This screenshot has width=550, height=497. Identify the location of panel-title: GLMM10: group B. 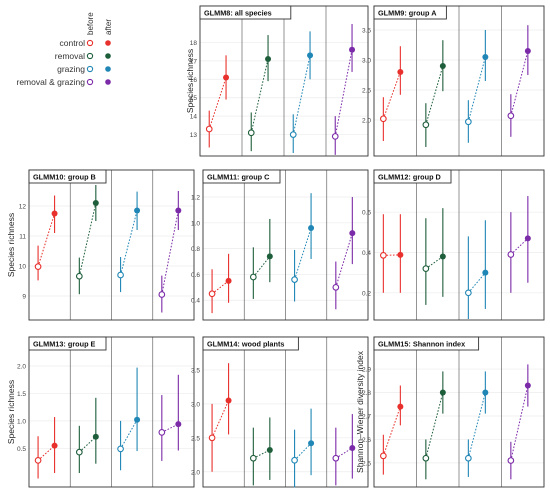
(64, 177).